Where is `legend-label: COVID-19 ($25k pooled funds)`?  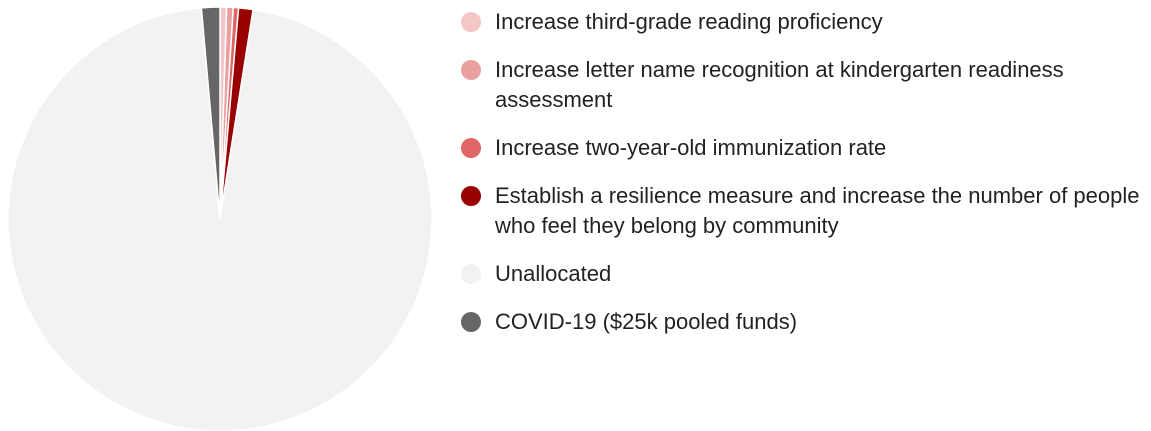 legend-label: COVID-19 ($25k pooled funds) is located at coordinates (646, 321).